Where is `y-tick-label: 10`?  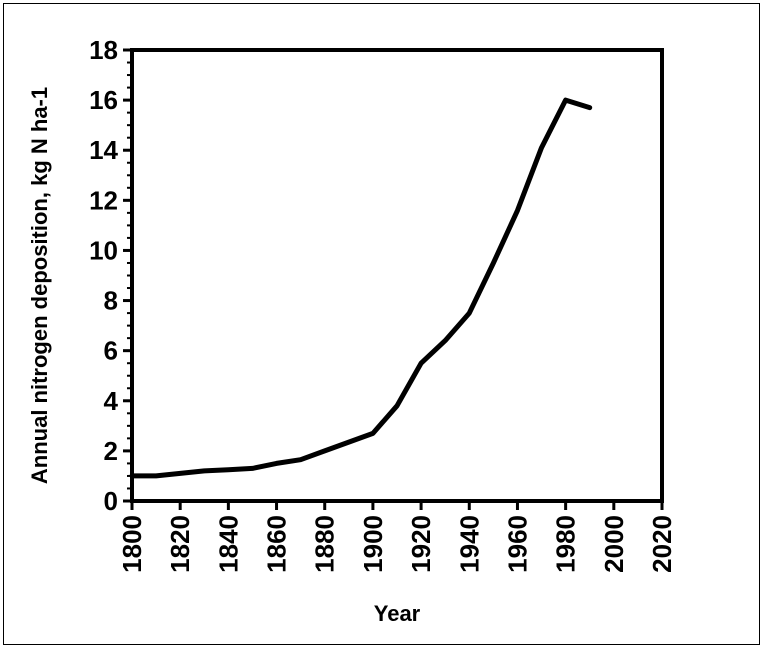
y-tick-label: 10 is located at coordinates (103, 250).